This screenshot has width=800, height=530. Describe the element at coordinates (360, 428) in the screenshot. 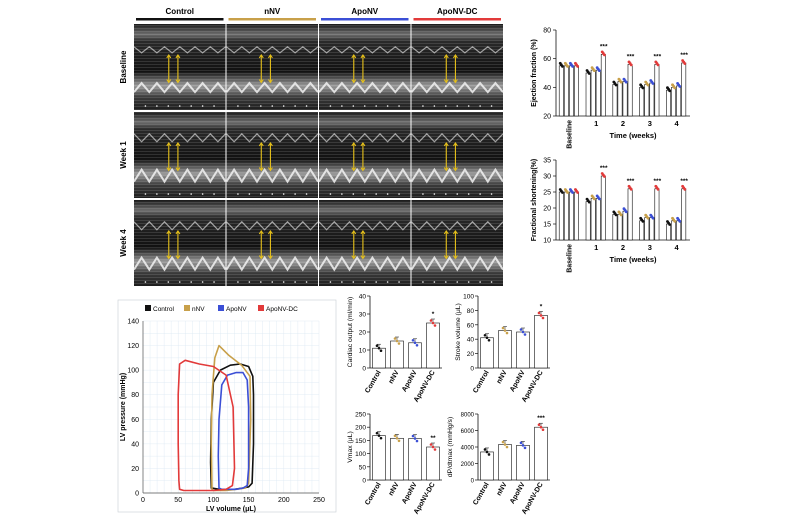

I see `y-tick-label: 200` at that location.